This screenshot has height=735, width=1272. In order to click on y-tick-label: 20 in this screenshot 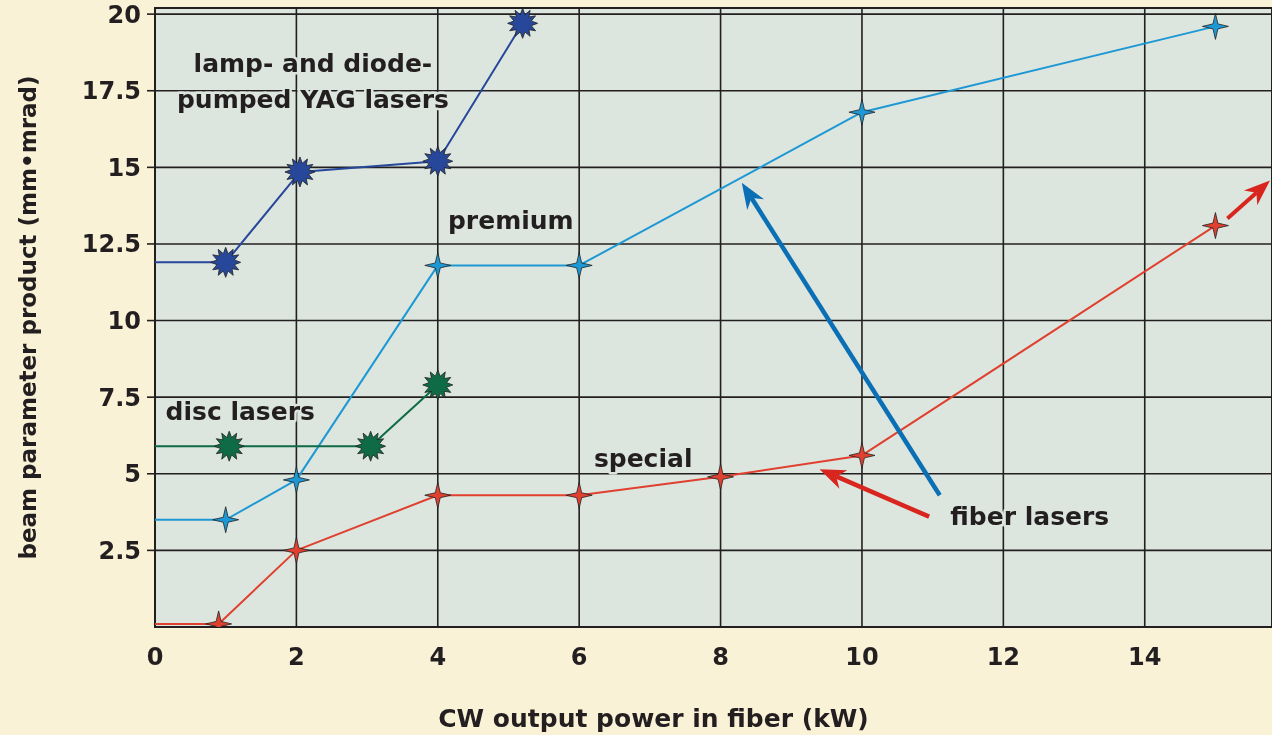, I will do `click(124, 14)`.